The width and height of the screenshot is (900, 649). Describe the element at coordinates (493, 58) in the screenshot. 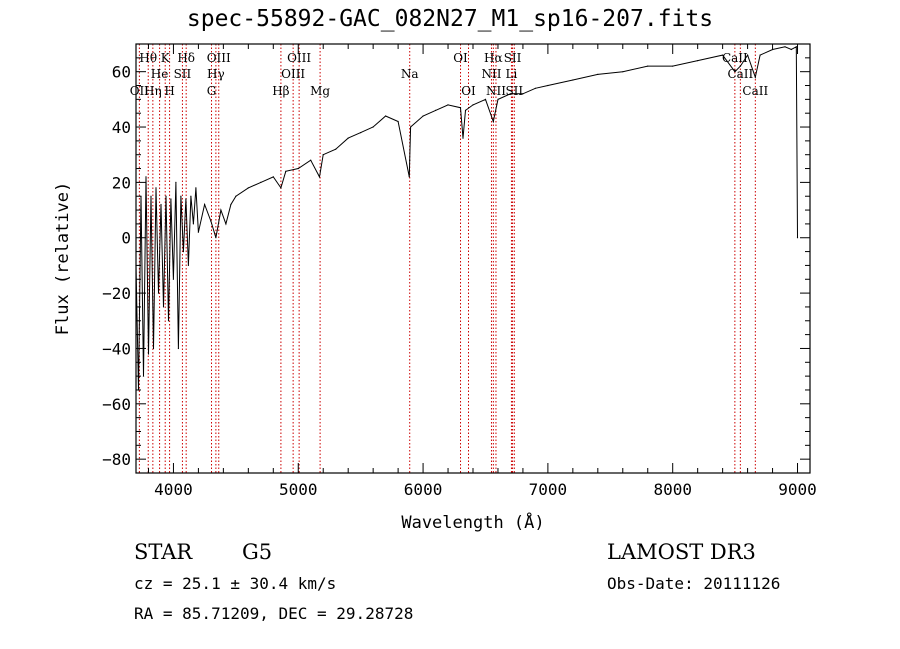

I see `line-label-18: Hα` at that location.